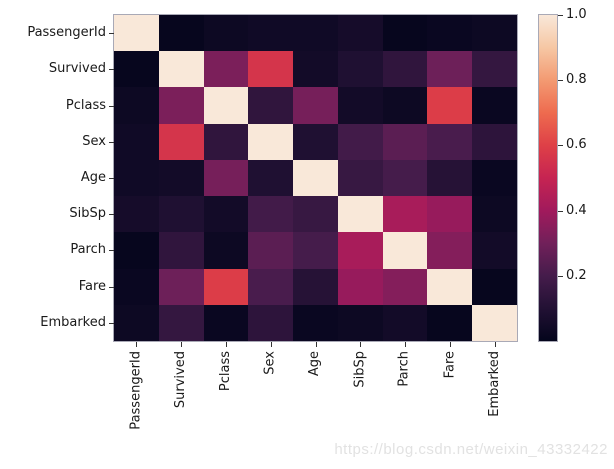 The height and width of the screenshot is (469, 614). I want to click on x-tick-label: Parch, so click(405, 369).